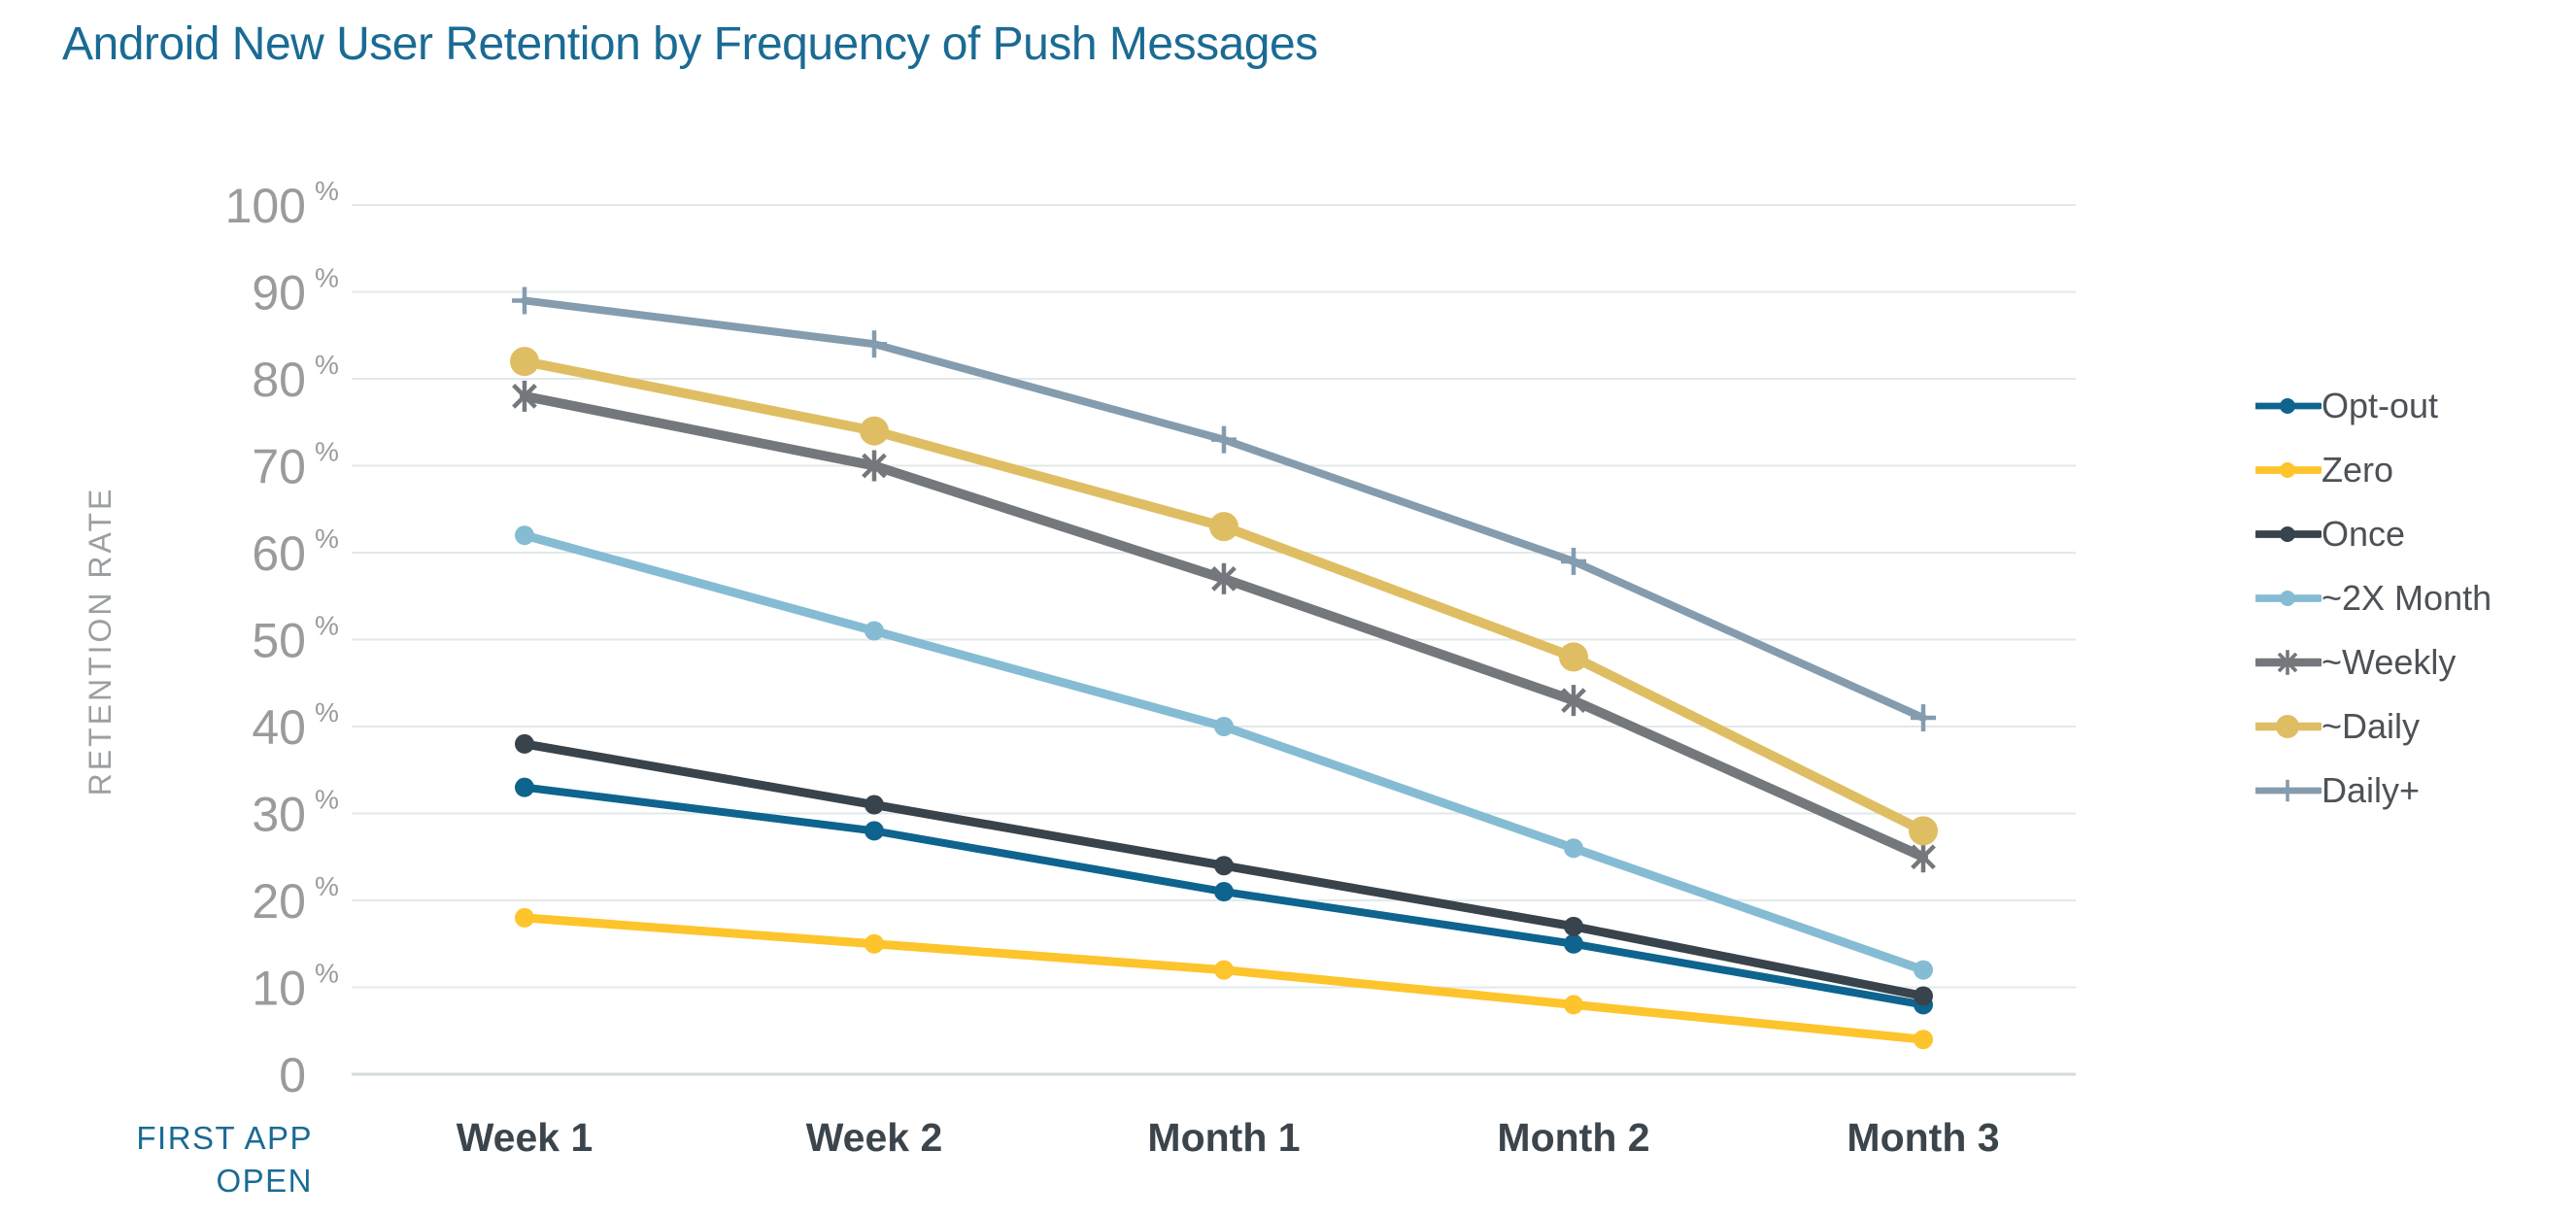 The width and height of the screenshot is (2576, 1218). Describe the element at coordinates (874, 1137) in the screenshot. I see `x-tick-label-week-2: Week 2` at that location.